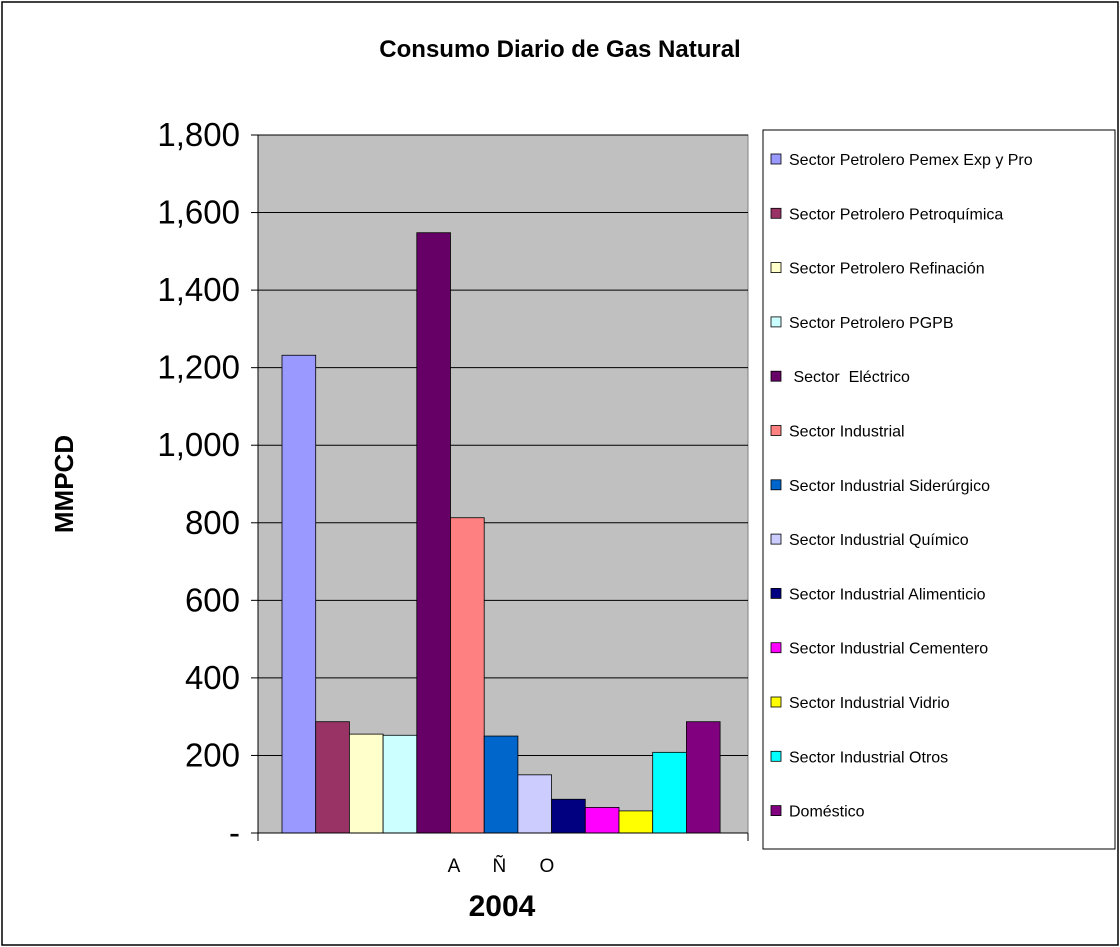  I want to click on y-axis-label: MMPCD, so click(64, 484).